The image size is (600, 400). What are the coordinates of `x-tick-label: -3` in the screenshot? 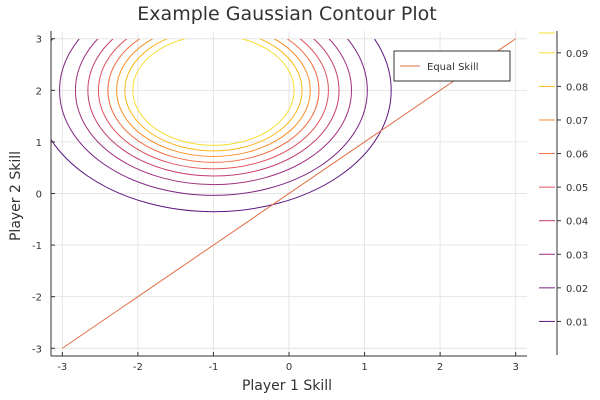 It's located at (62, 367).